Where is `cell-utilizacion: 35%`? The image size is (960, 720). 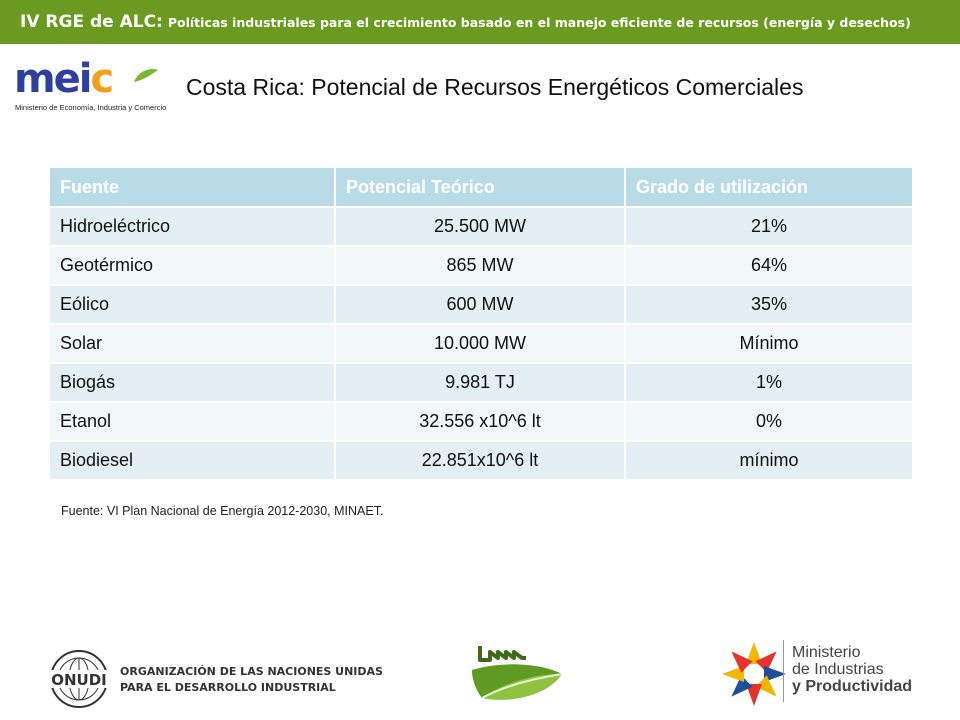
cell-utilizacion: 35% is located at coordinates (768, 304).